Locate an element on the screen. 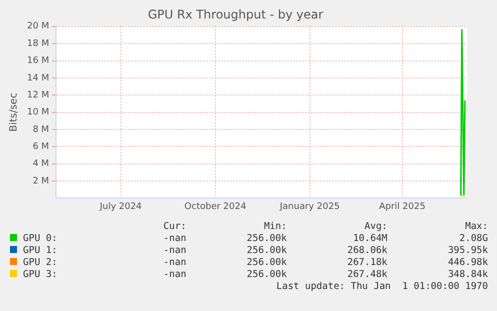 This screenshot has height=311, width=497. text: Min: is located at coordinates (274, 227).